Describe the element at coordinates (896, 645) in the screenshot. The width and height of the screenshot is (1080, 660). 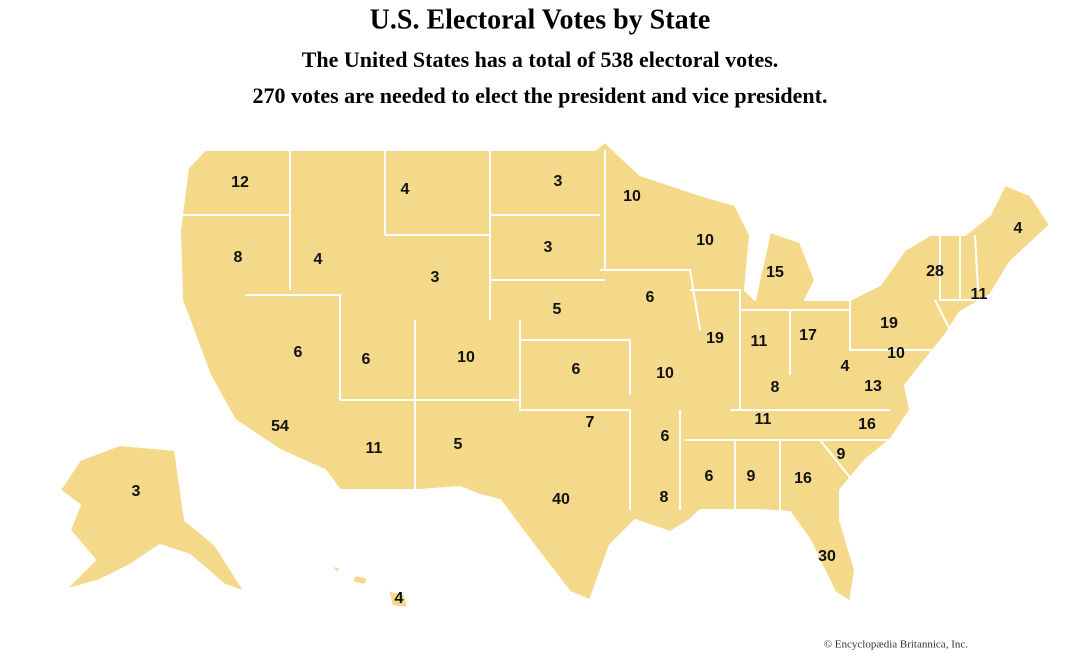
I see `credit: © Encyclopædia Britannica, Inc.` at that location.